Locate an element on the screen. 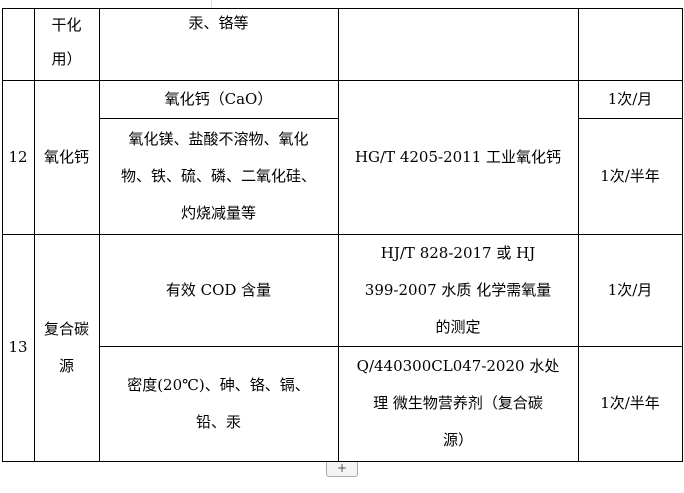 The image size is (684, 493). add-row-button: + is located at coordinates (342, 469).